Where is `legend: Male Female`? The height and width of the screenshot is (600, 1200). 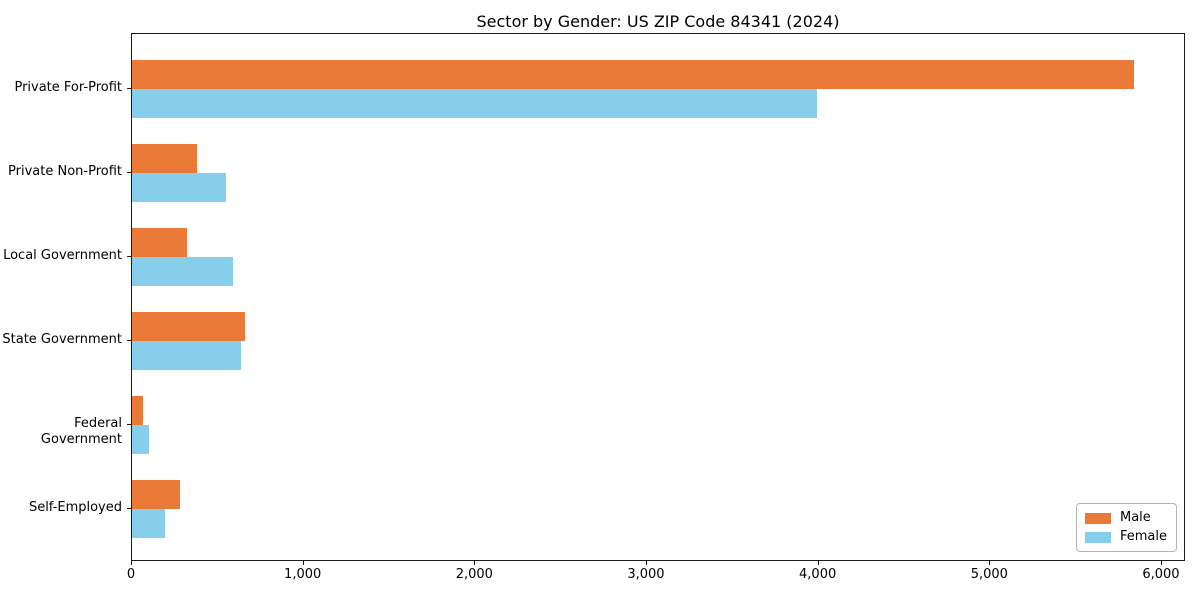 legend: Male Female is located at coordinates (1126, 527).